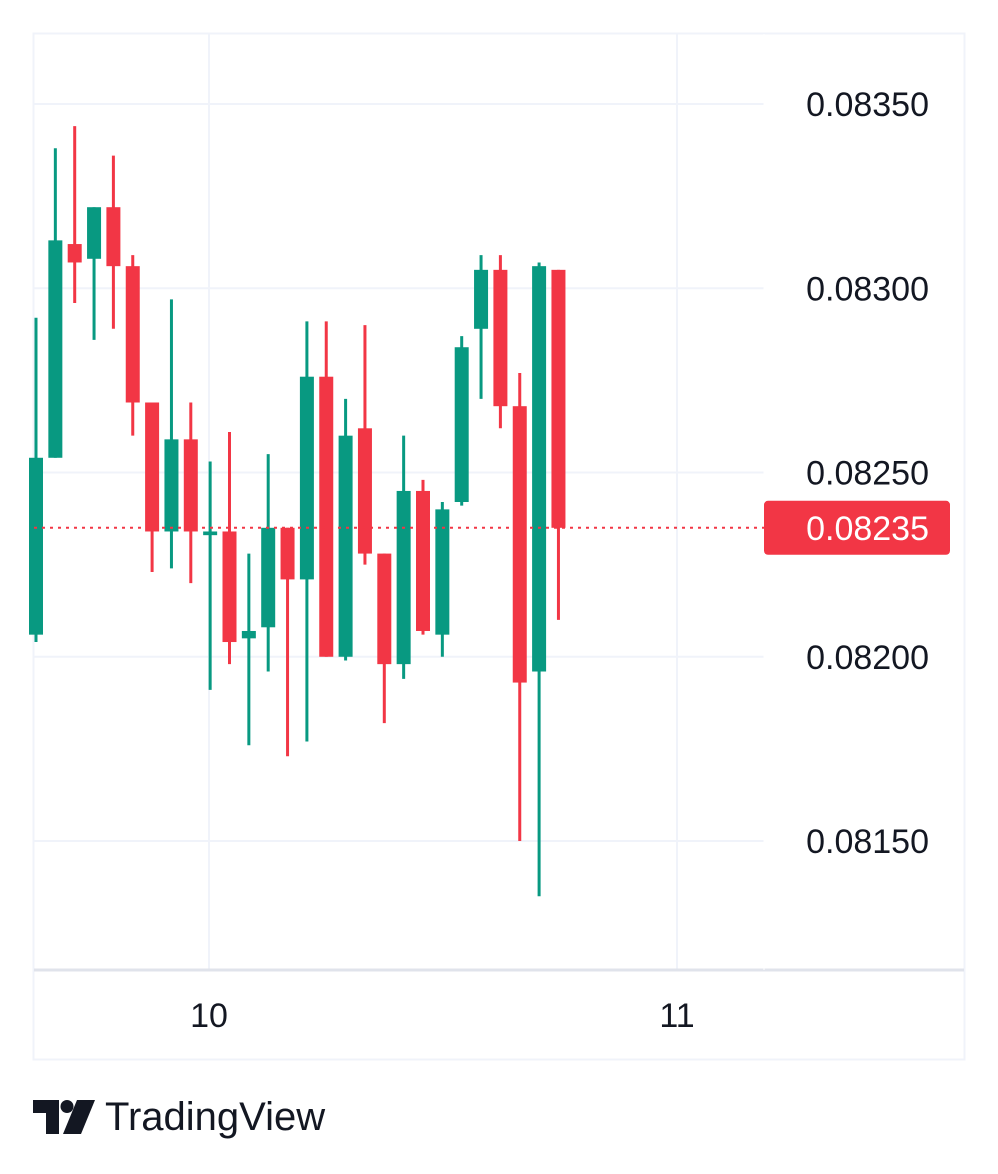 Image resolution: width=998 pixels, height=1174 pixels. I want to click on price-tick-label: 0.08200, so click(867, 658).